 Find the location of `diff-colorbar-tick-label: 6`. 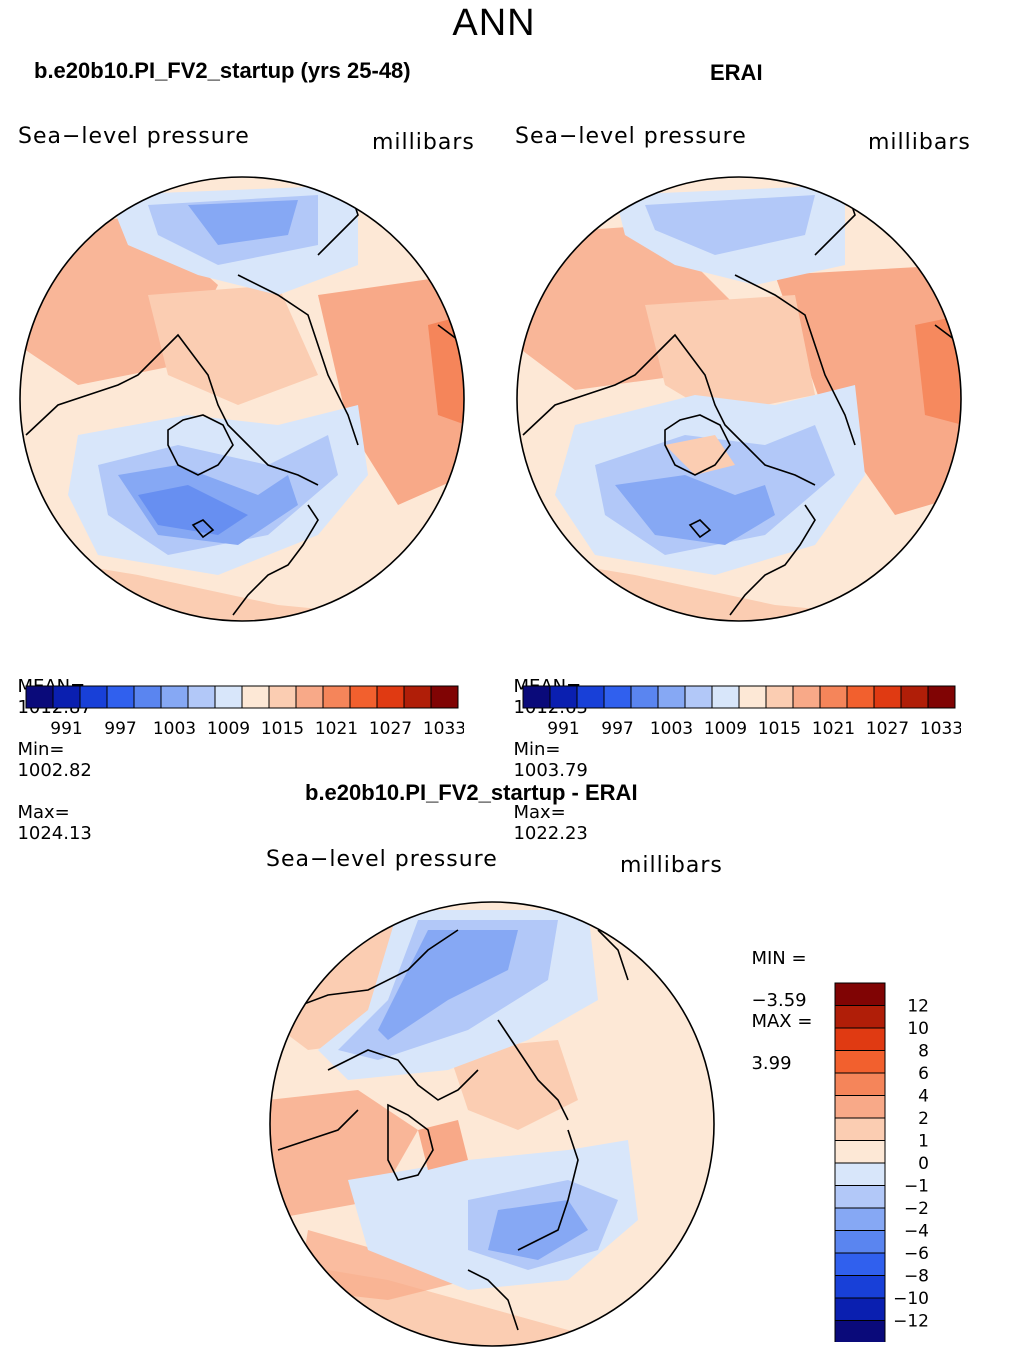

diff-colorbar-tick-label: 6 is located at coordinates (923, 1074).